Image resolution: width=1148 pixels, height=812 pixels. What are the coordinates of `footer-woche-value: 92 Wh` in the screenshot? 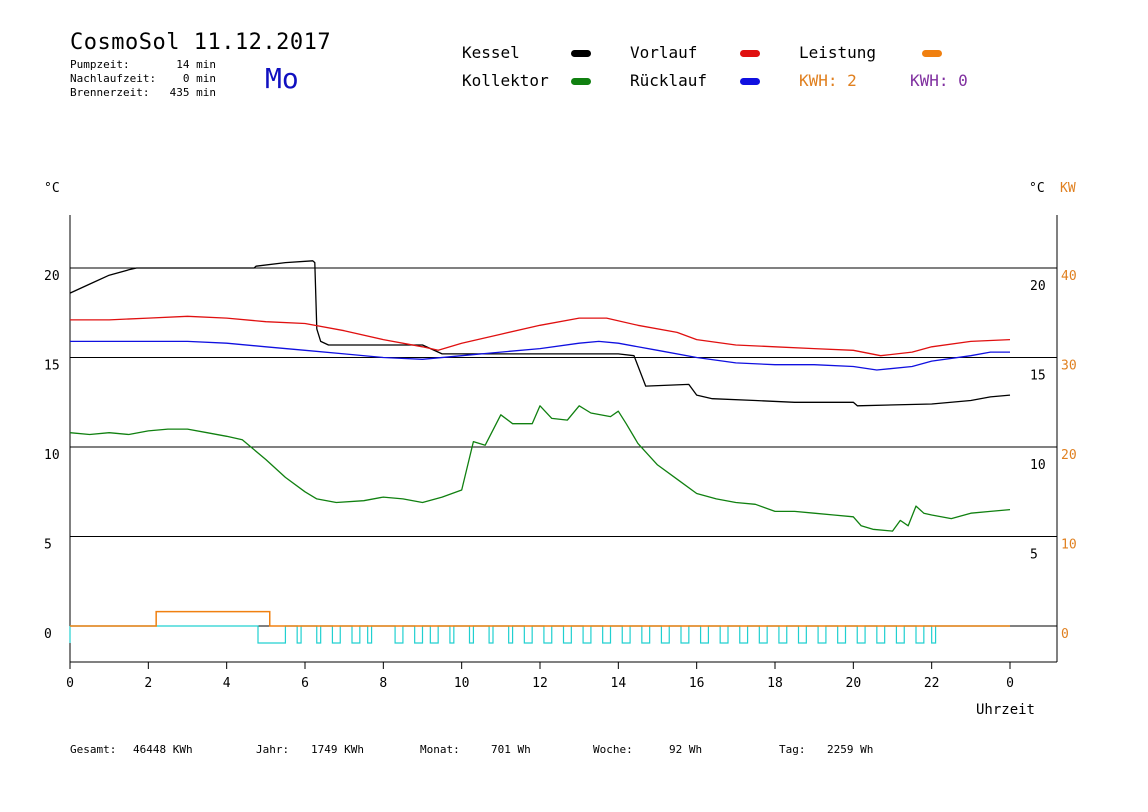 It's located at (686, 749).